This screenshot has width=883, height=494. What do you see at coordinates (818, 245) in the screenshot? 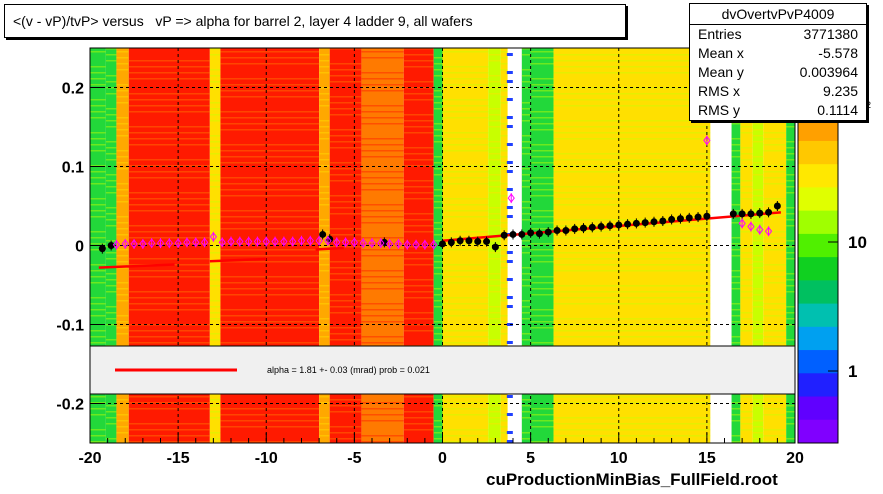
I see `colorbar-segment` at bounding box center [818, 245].